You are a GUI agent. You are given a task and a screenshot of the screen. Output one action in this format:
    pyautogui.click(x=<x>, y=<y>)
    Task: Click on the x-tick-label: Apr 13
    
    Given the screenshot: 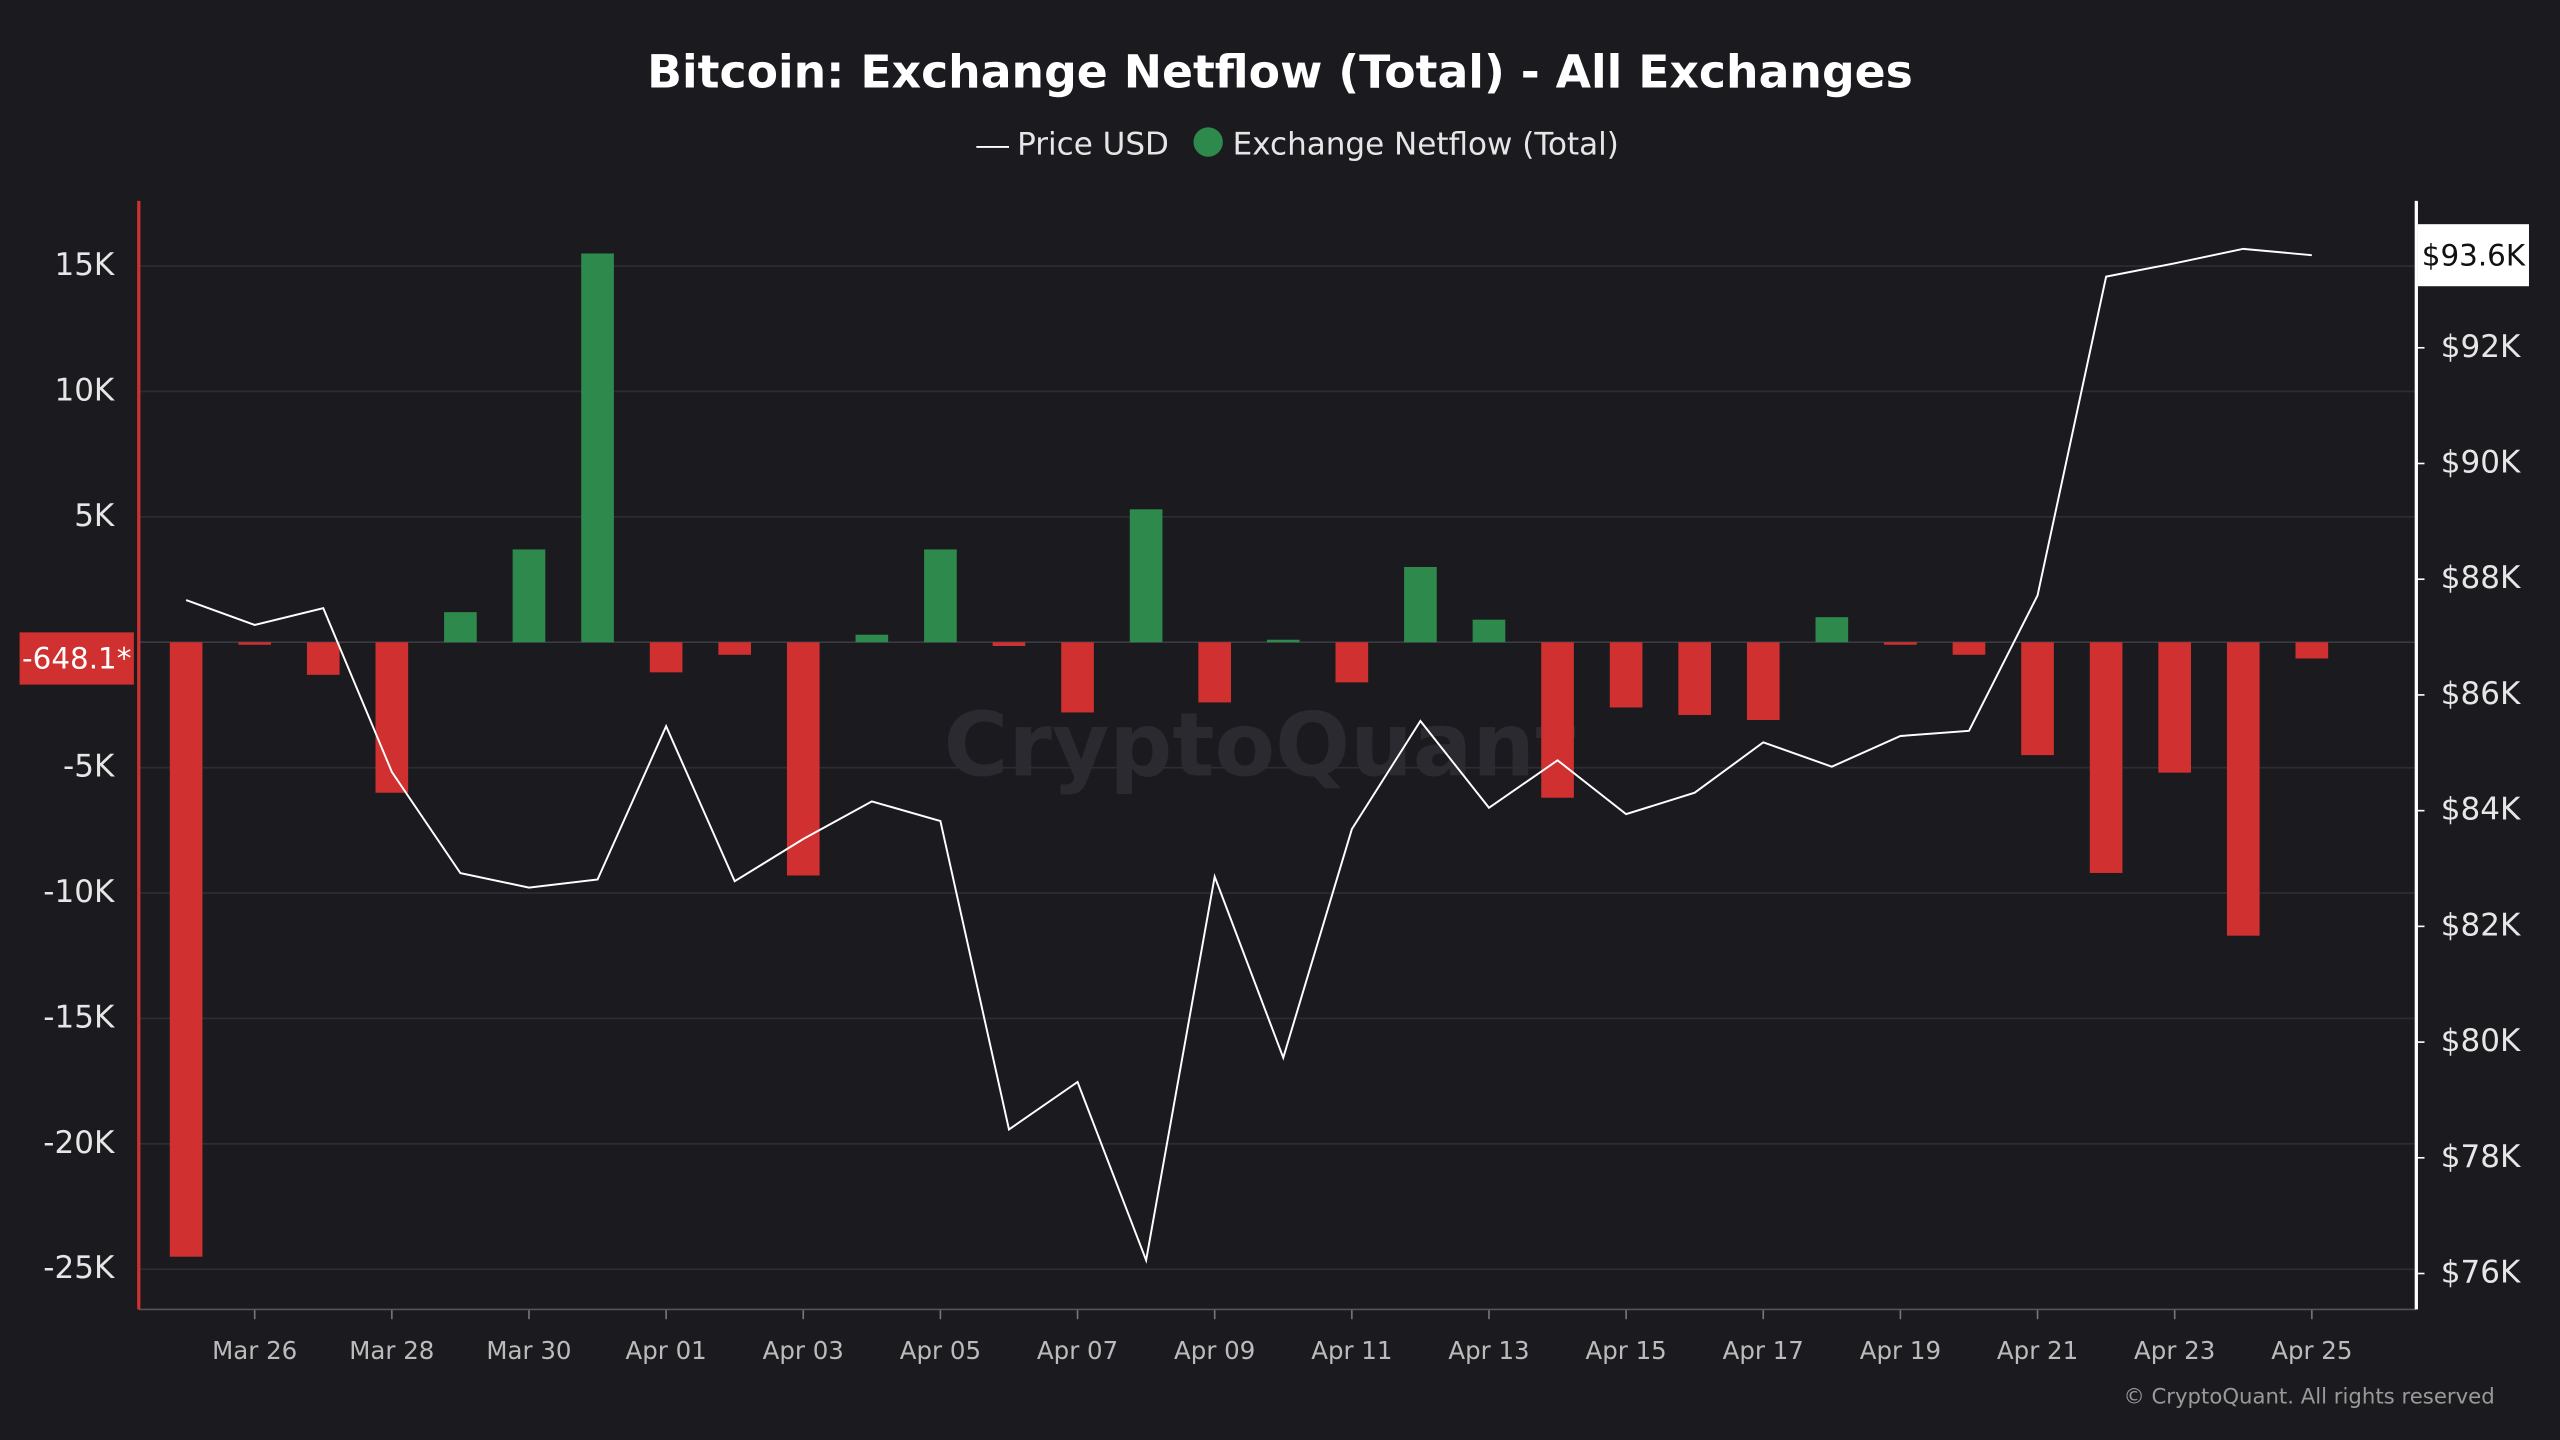 What is the action you would take?
    pyautogui.click(x=1488, y=1350)
    